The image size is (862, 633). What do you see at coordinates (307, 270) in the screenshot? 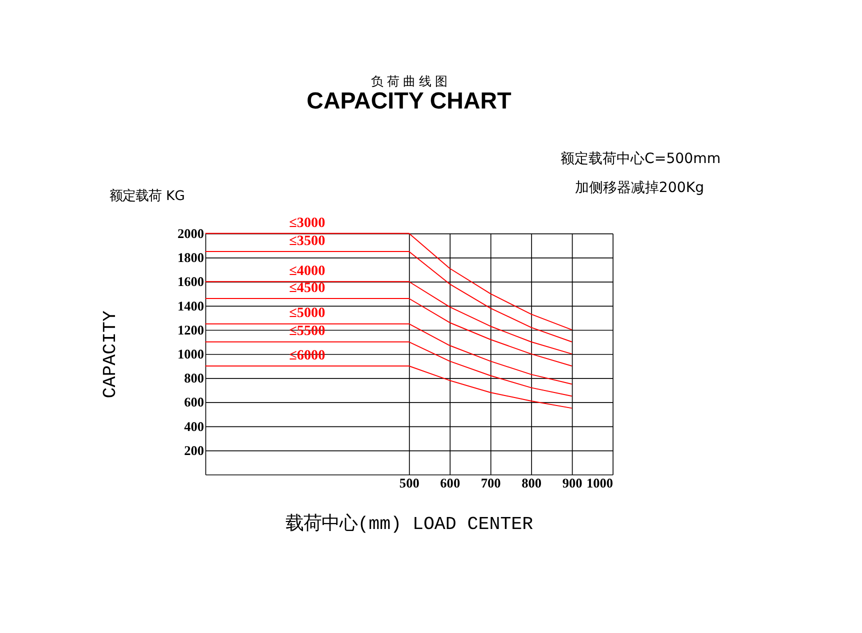
I see `series-label: ≤4000` at bounding box center [307, 270].